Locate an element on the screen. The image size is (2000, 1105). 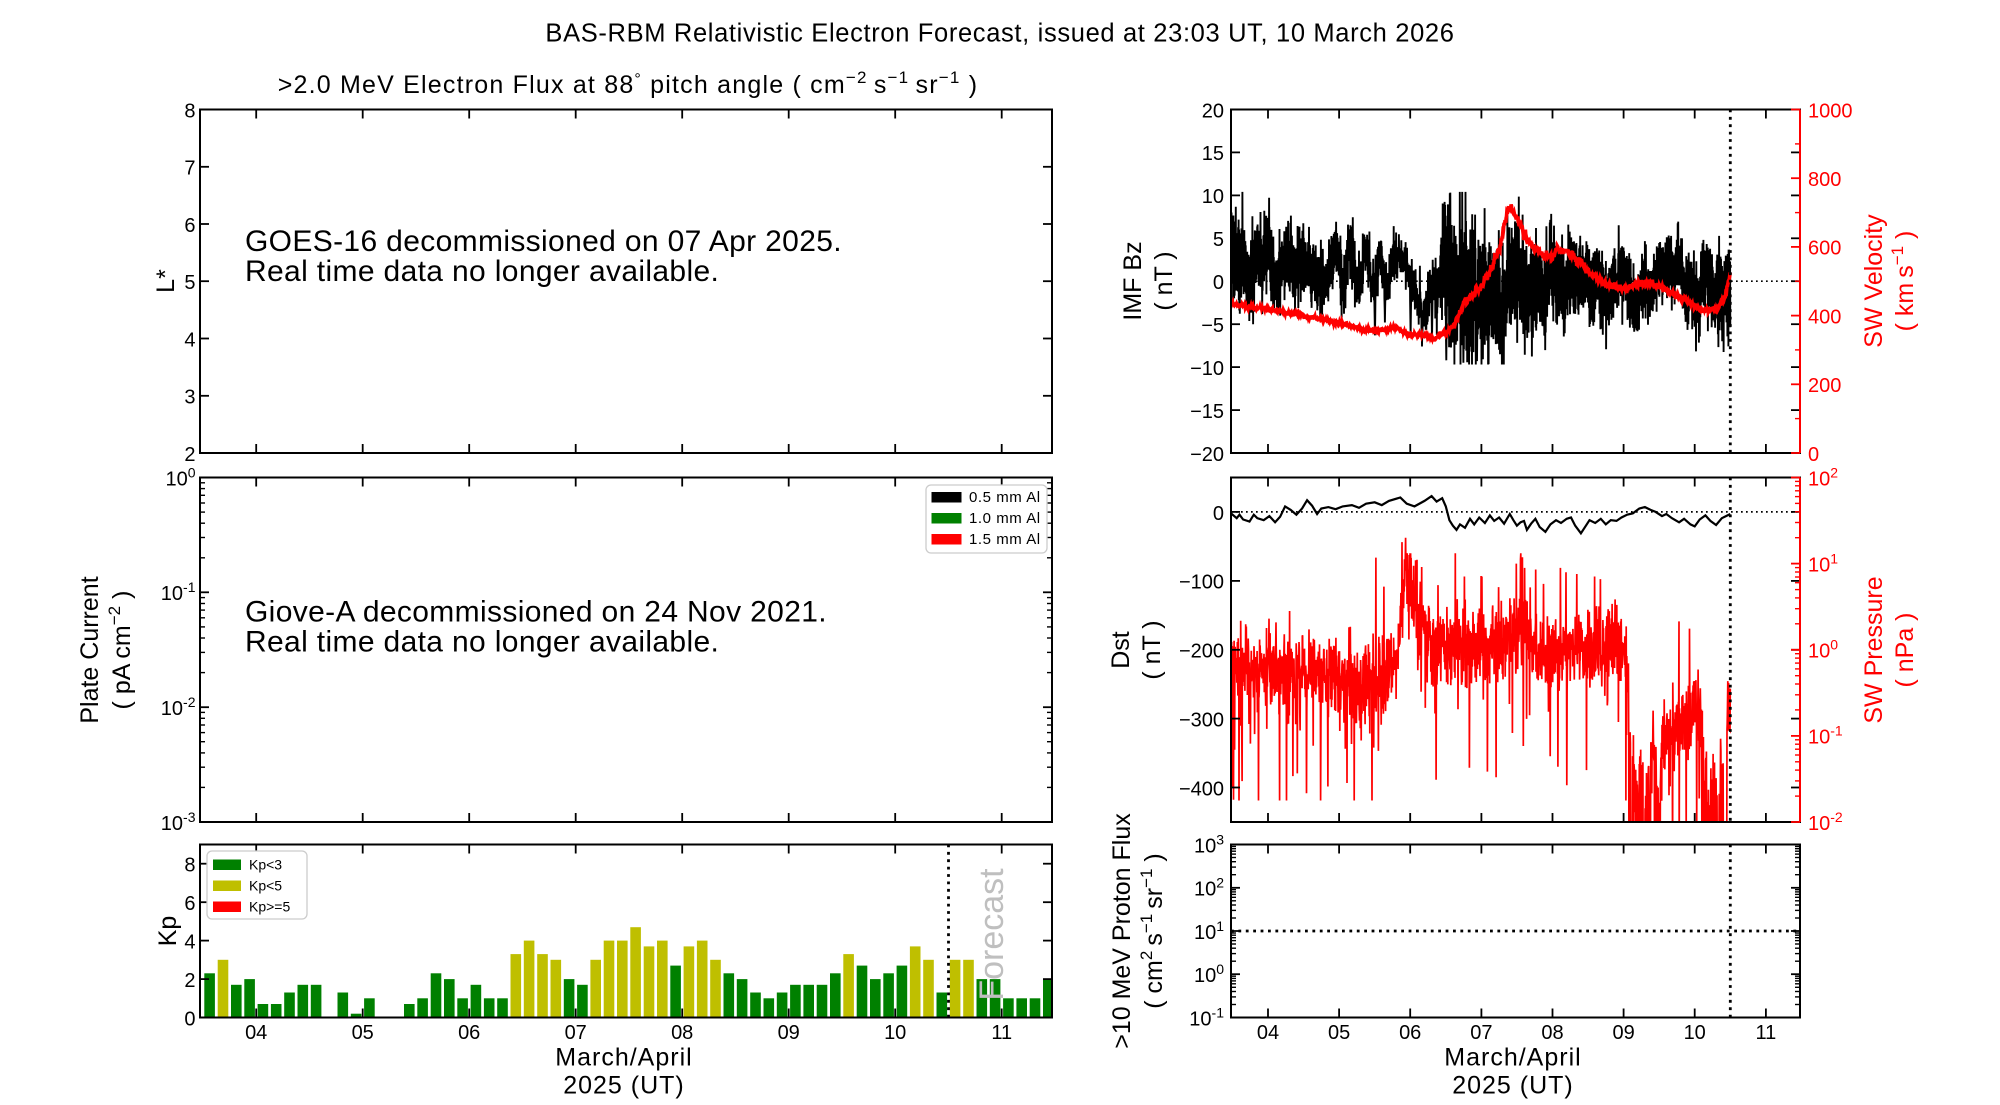
svg-text:GOES-16 decommissioned on 07 A: GOES-16 decommissioned on 07 Apr 2025. is located at coordinates (543, 241).